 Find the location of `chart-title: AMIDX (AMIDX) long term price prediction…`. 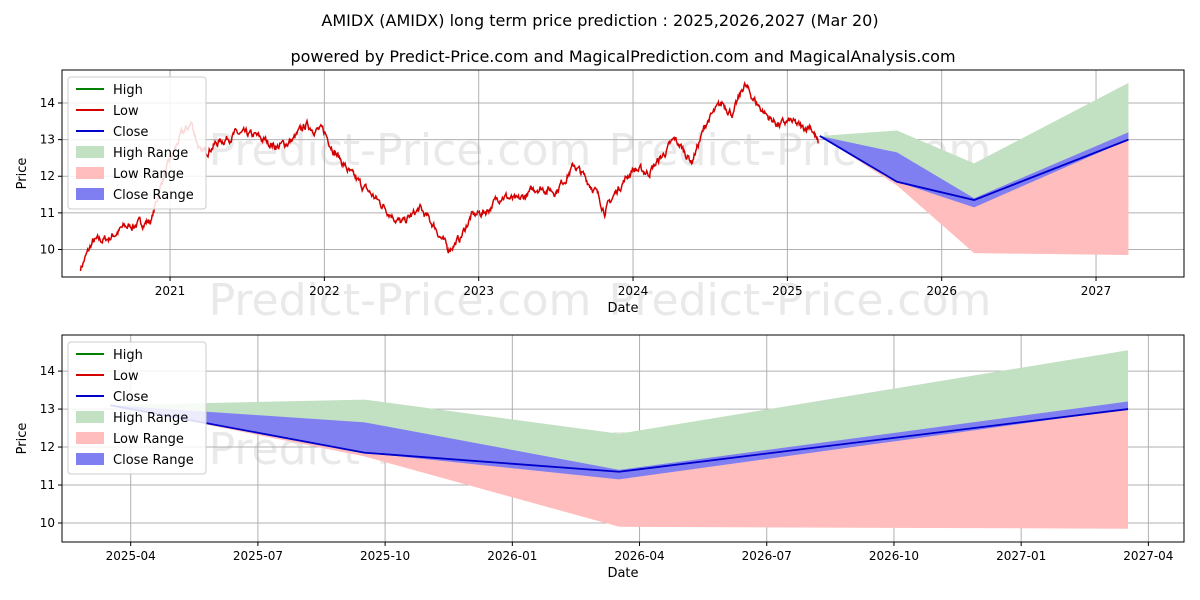

chart-title: AMIDX (AMIDX) long term price prediction… is located at coordinates (599, 20).